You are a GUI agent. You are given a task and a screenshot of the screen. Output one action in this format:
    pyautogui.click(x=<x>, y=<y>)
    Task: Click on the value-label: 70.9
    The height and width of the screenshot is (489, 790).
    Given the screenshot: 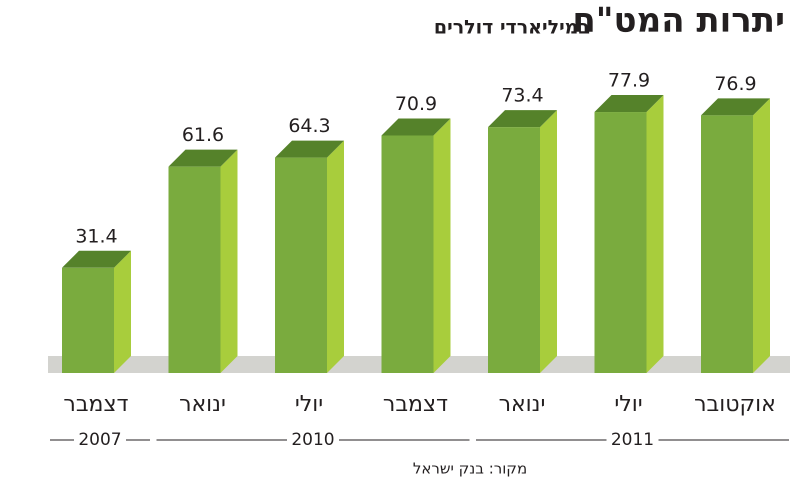 What is the action you would take?
    pyautogui.click(x=416, y=104)
    